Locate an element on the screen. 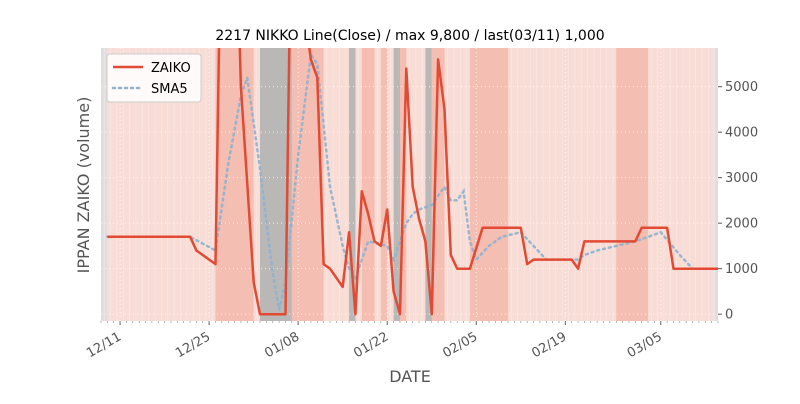  y-tick-label: 2000 is located at coordinates (741, 224).